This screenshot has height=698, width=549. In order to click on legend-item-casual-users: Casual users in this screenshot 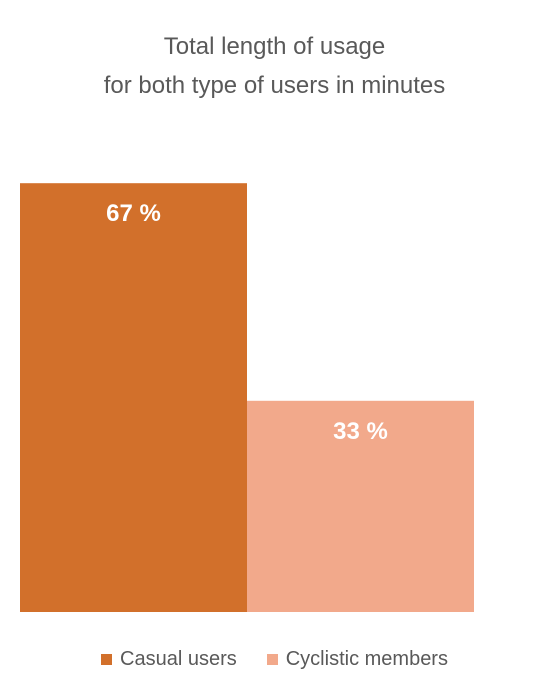, I will do `click(169, 659)`.